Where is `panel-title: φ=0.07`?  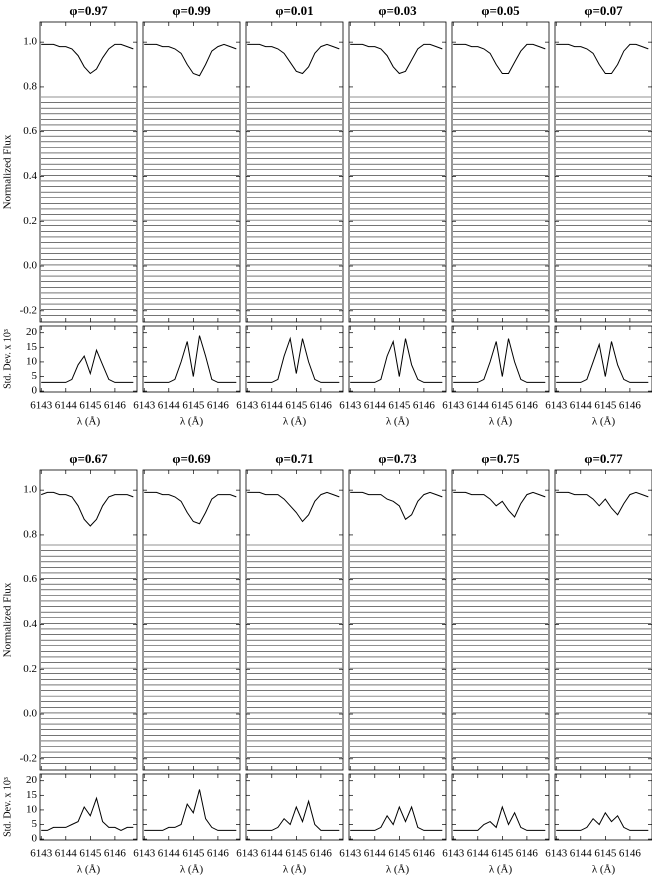 panel-title: φ=0.07 is located at coordinates (603, 10).